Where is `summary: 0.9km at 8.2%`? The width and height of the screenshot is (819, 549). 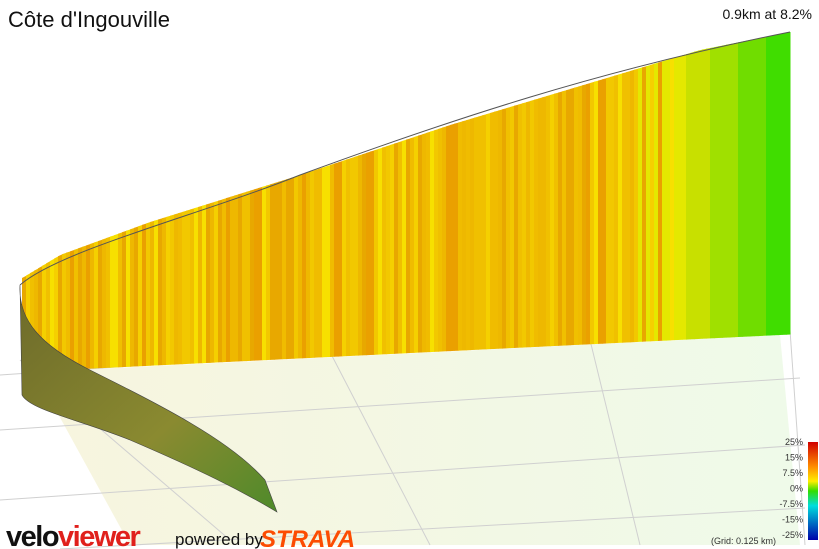
summary: 0.9km at 8.2% is located at coordinates (768, 14).